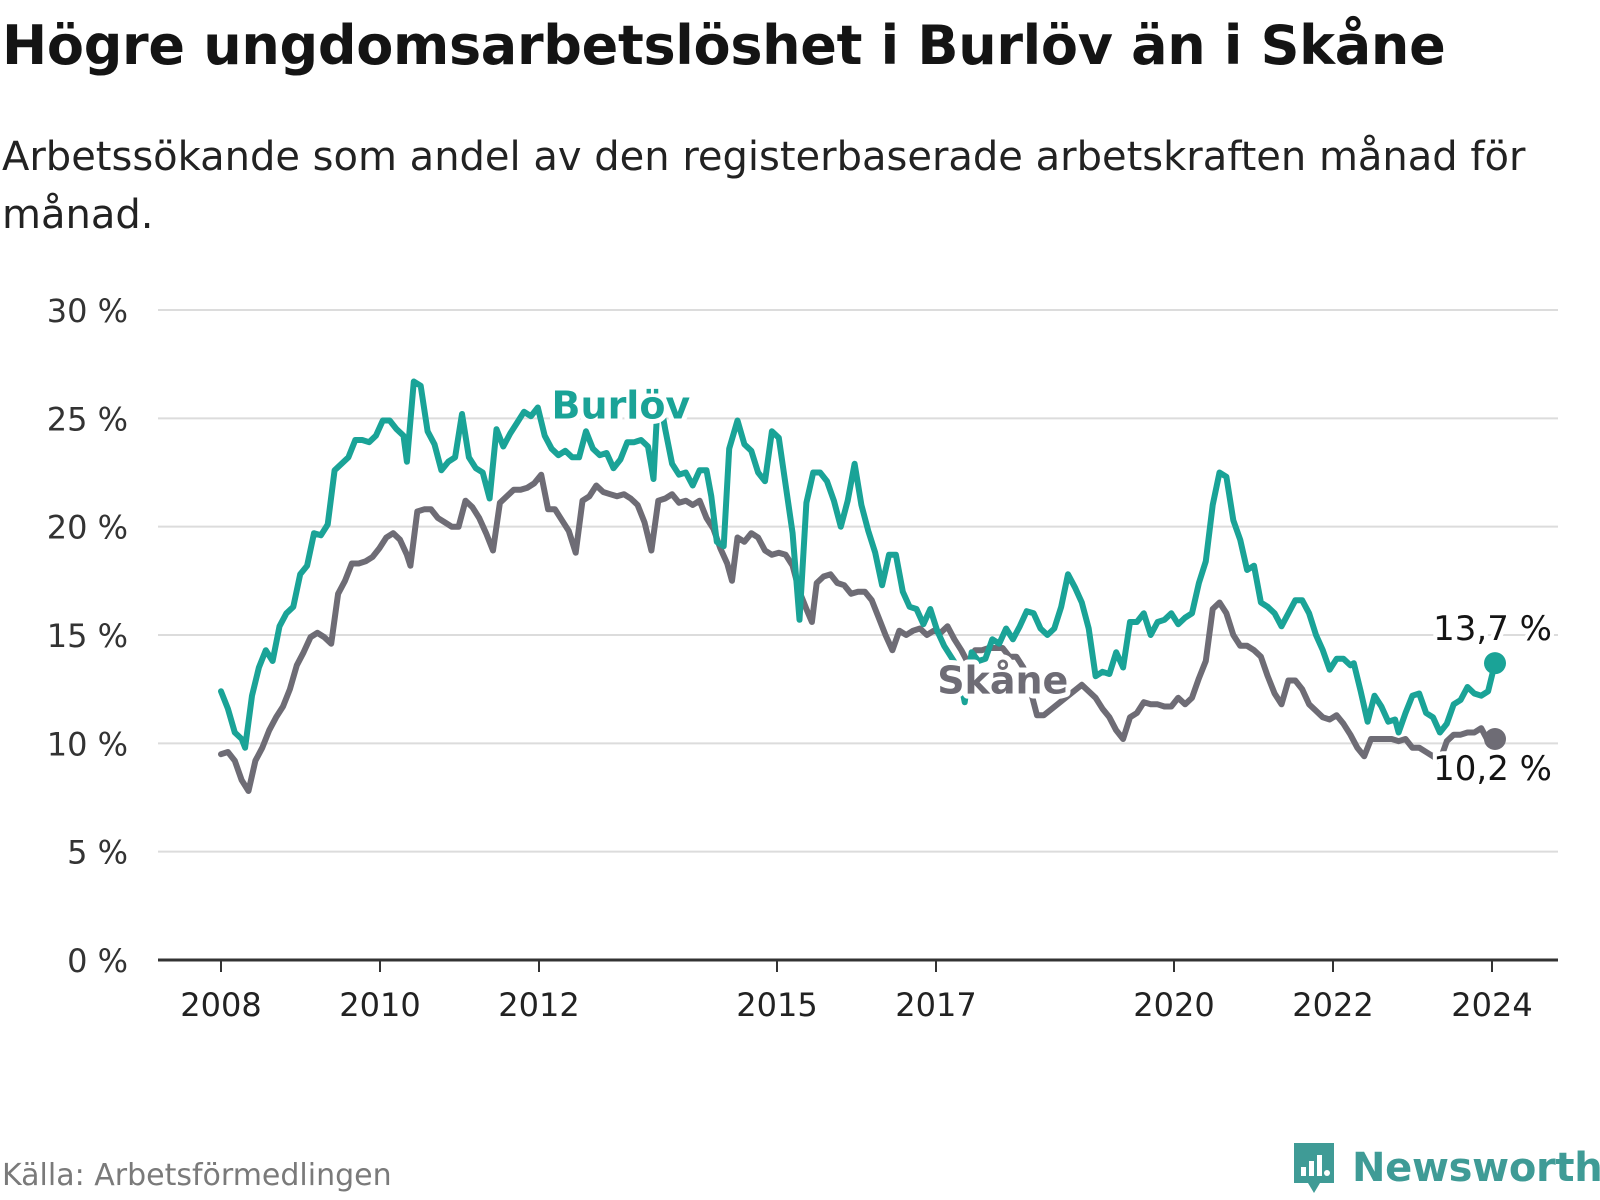 This screenshot has height=1200, width=1600. I want to click on end-value-label: 10,2 %, so click(1492, 769).